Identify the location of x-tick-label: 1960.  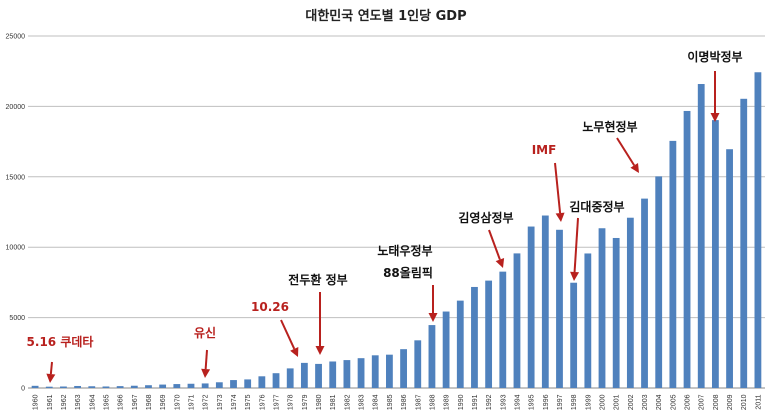
(36, 402).